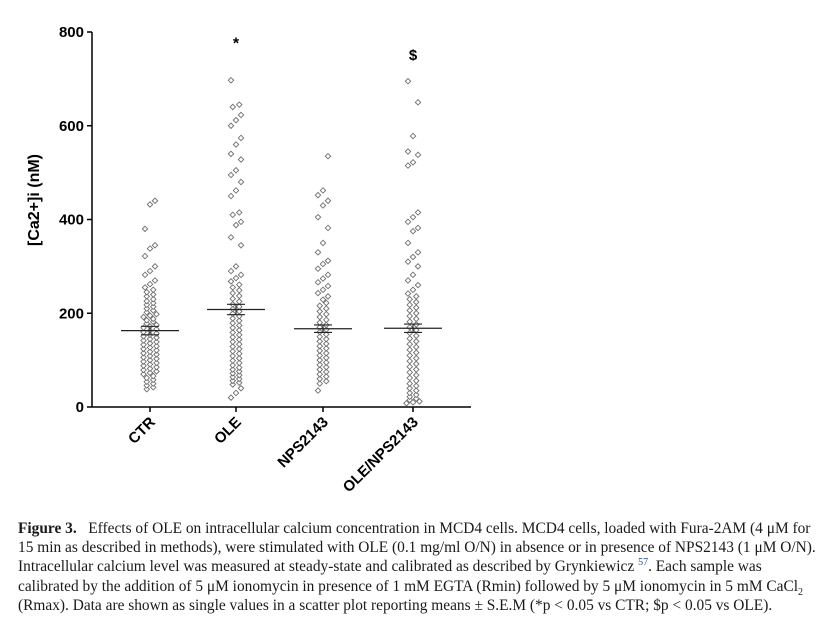  What do you see at coordinates (142, 431) in the screenshot?
I see `x-tick-label: CTR` at bounding box center [142, 431].